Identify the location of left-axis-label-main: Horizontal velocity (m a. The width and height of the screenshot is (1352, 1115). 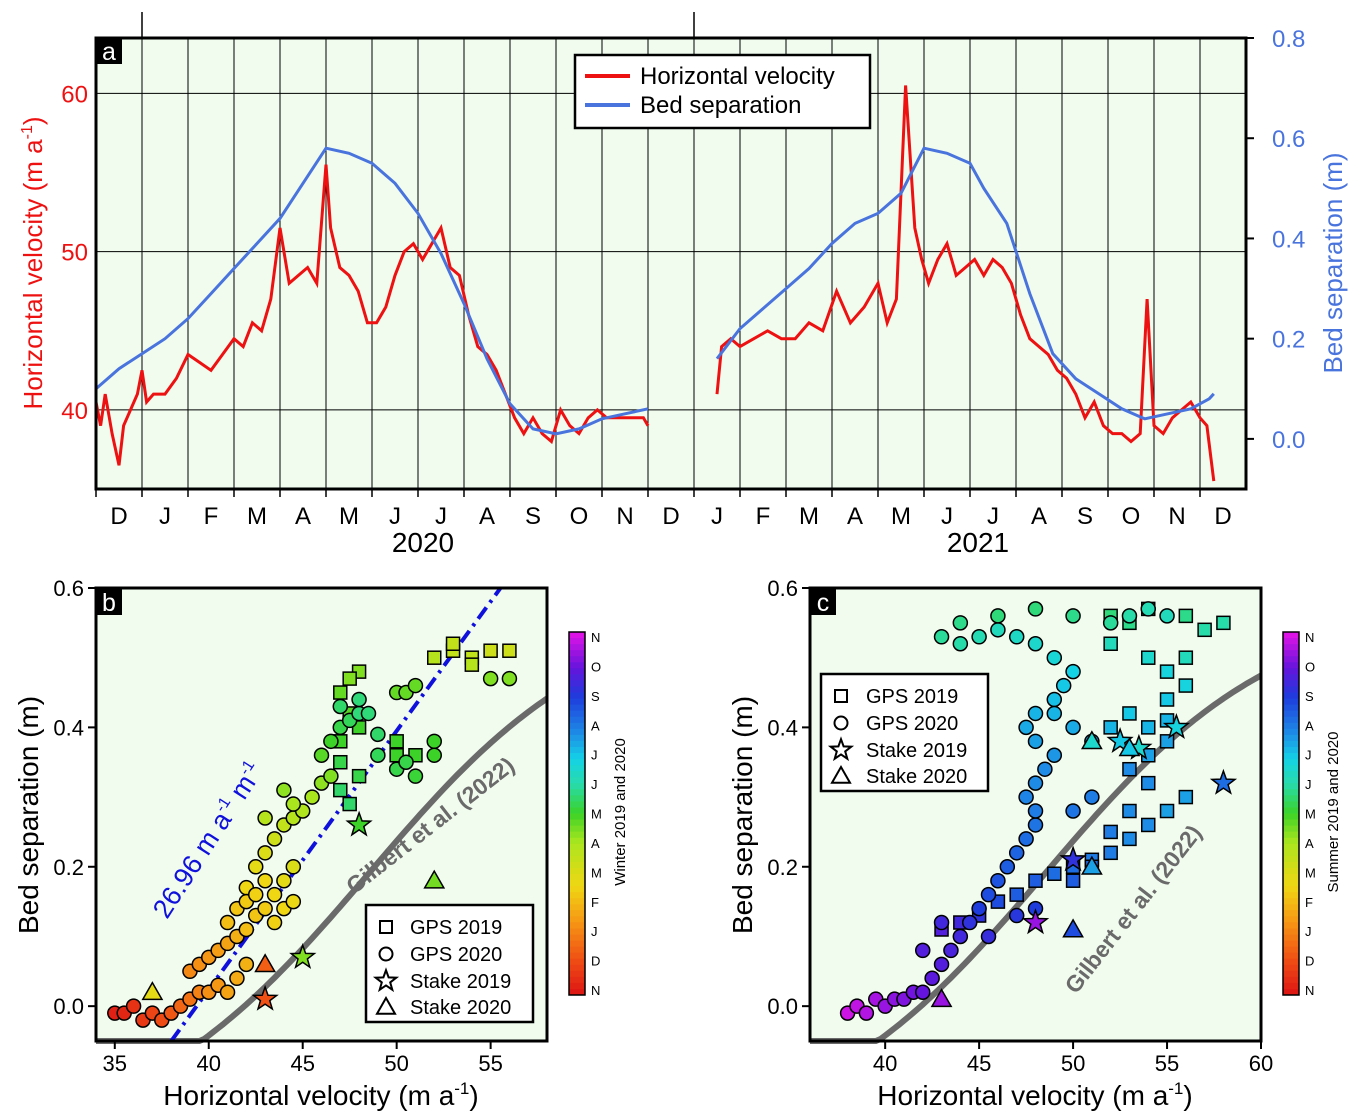
(33, 274).